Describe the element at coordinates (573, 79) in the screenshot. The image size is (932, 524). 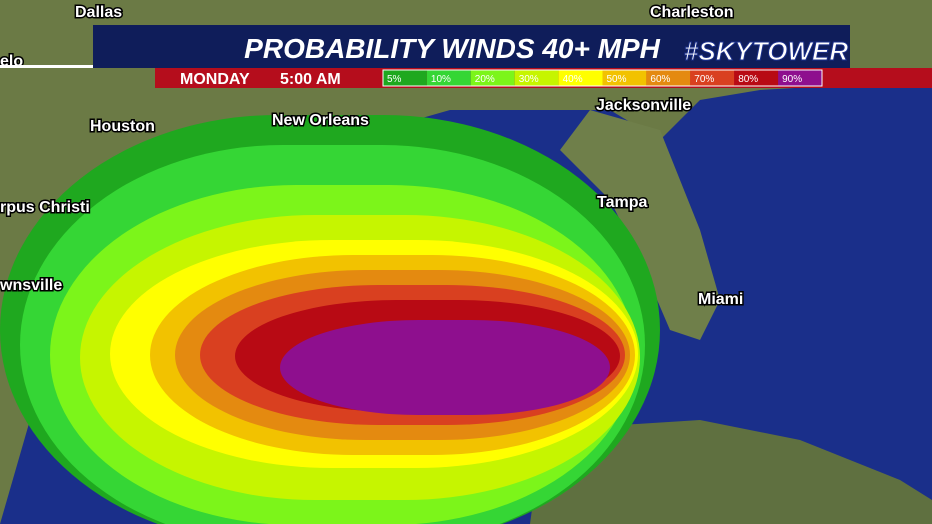
I see `legend-label: 40%` at that location.